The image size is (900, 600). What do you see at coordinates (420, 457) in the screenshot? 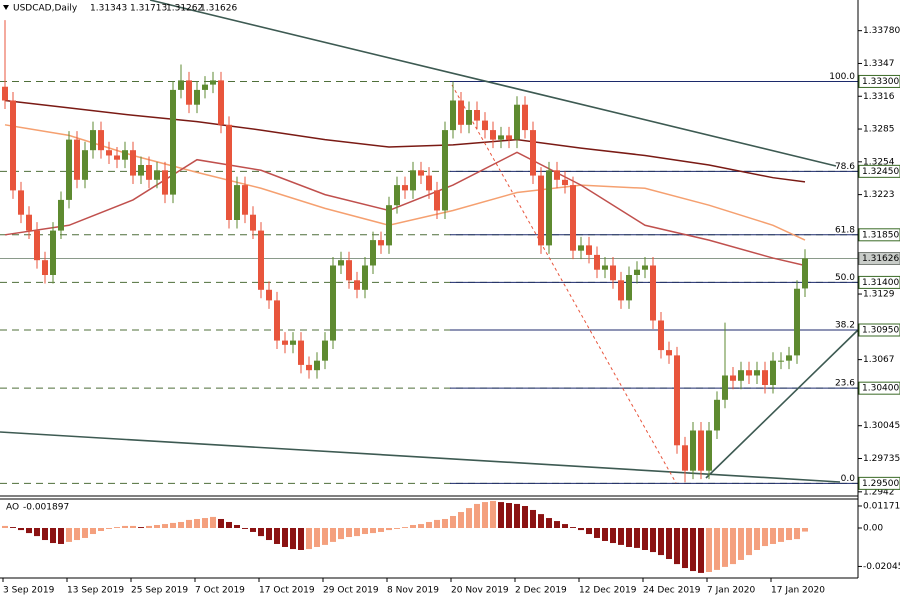
I see `trend-line` at bounding box center [420, 457].